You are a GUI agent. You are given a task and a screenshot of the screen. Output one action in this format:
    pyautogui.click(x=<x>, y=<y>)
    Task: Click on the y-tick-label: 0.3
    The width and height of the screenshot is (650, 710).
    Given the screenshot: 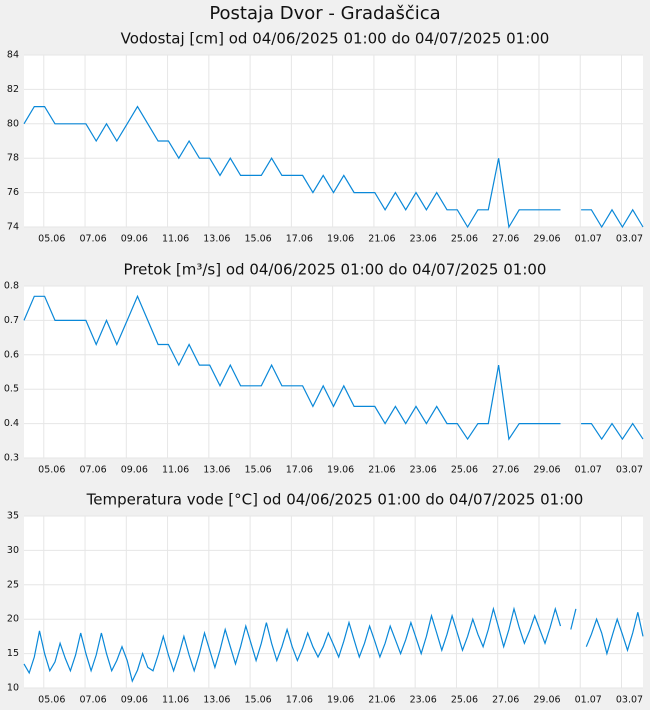 What is the action you would take?
    pyautogui.click(x=11, y=458)
    